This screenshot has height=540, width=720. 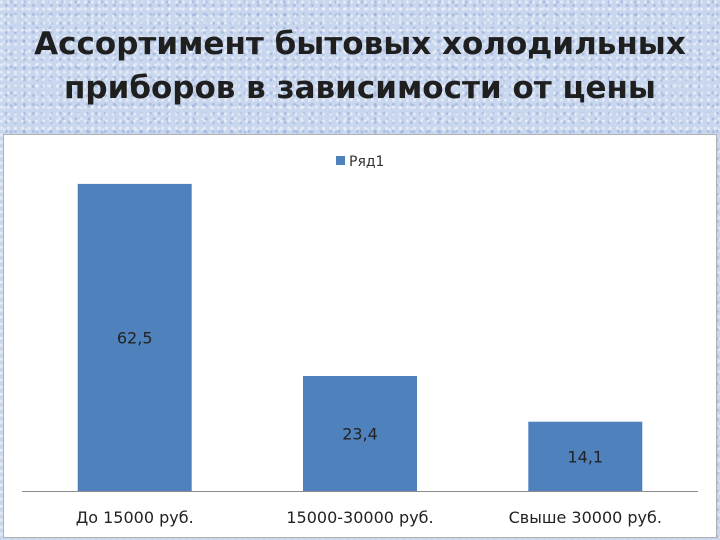 I want to click on data-label-3: 14,1, so click(x=585, y=456).